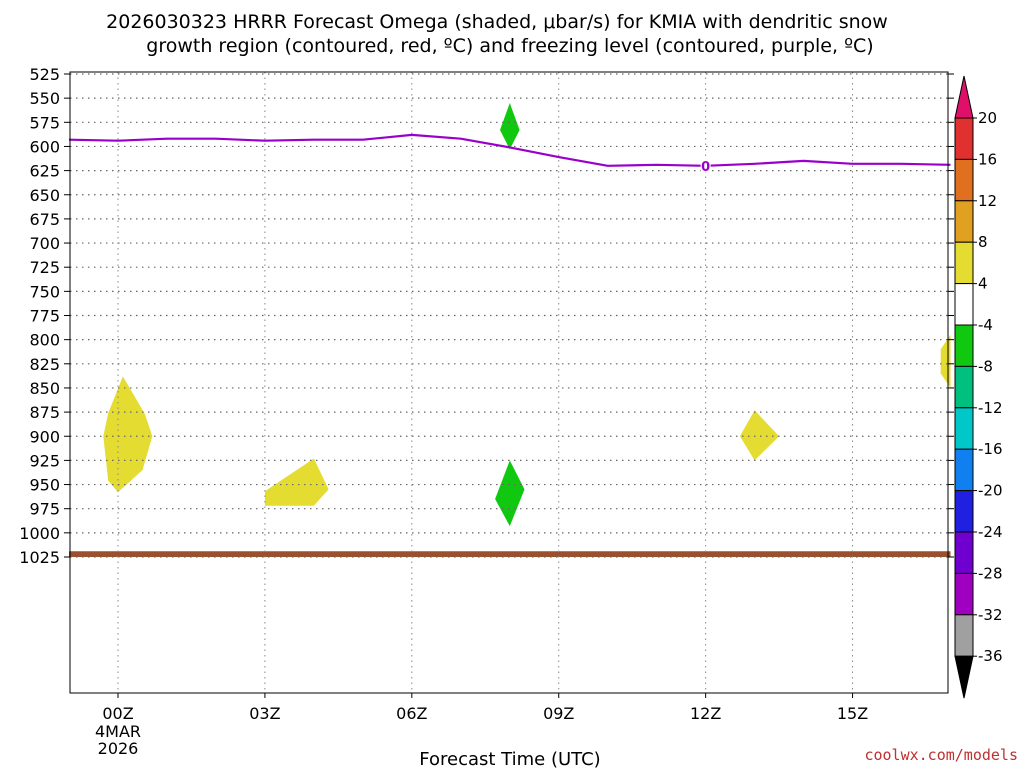  I want to click on freezing-level-label: 0, so click(705, 167).